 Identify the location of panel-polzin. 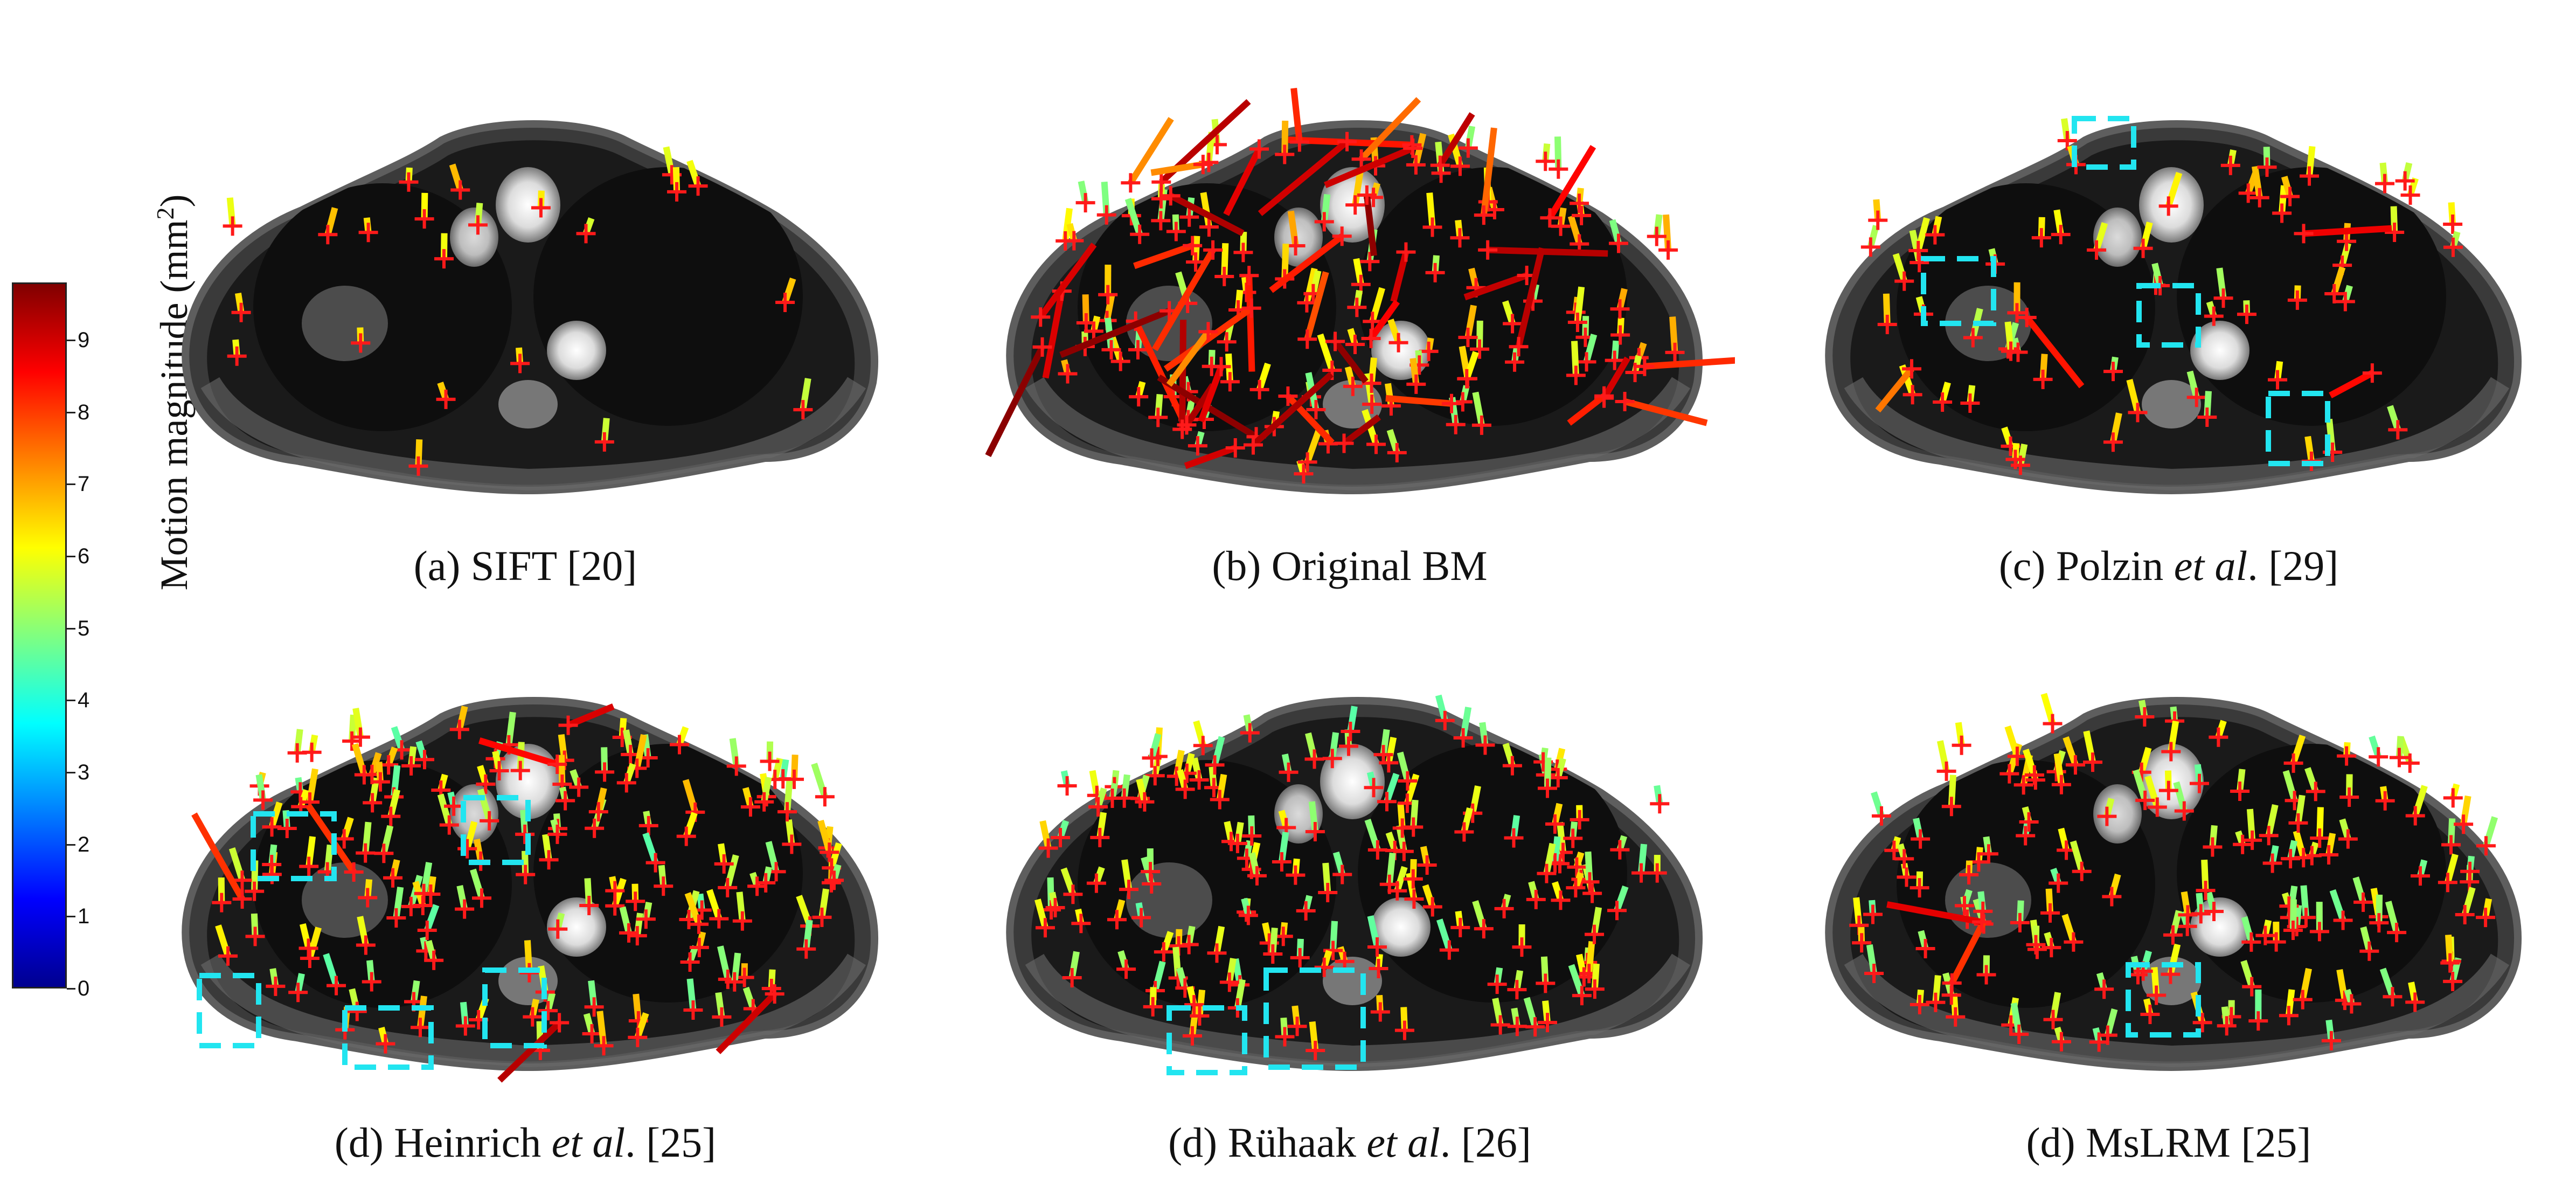
(2168, 305).